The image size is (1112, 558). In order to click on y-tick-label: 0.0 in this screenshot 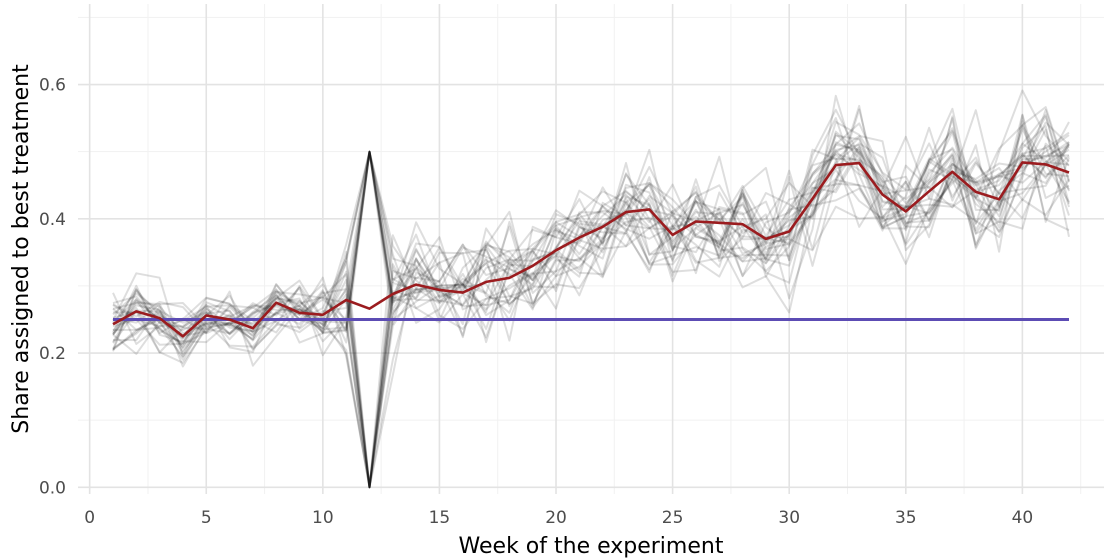, I will do `click(52, 488)`.